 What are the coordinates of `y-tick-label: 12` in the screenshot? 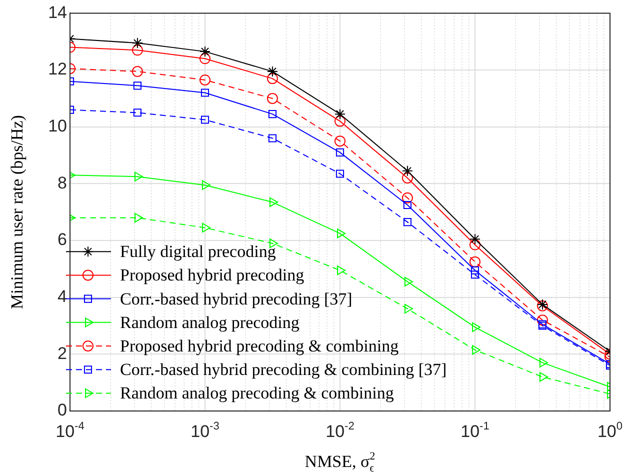 It's located at (57, 69).